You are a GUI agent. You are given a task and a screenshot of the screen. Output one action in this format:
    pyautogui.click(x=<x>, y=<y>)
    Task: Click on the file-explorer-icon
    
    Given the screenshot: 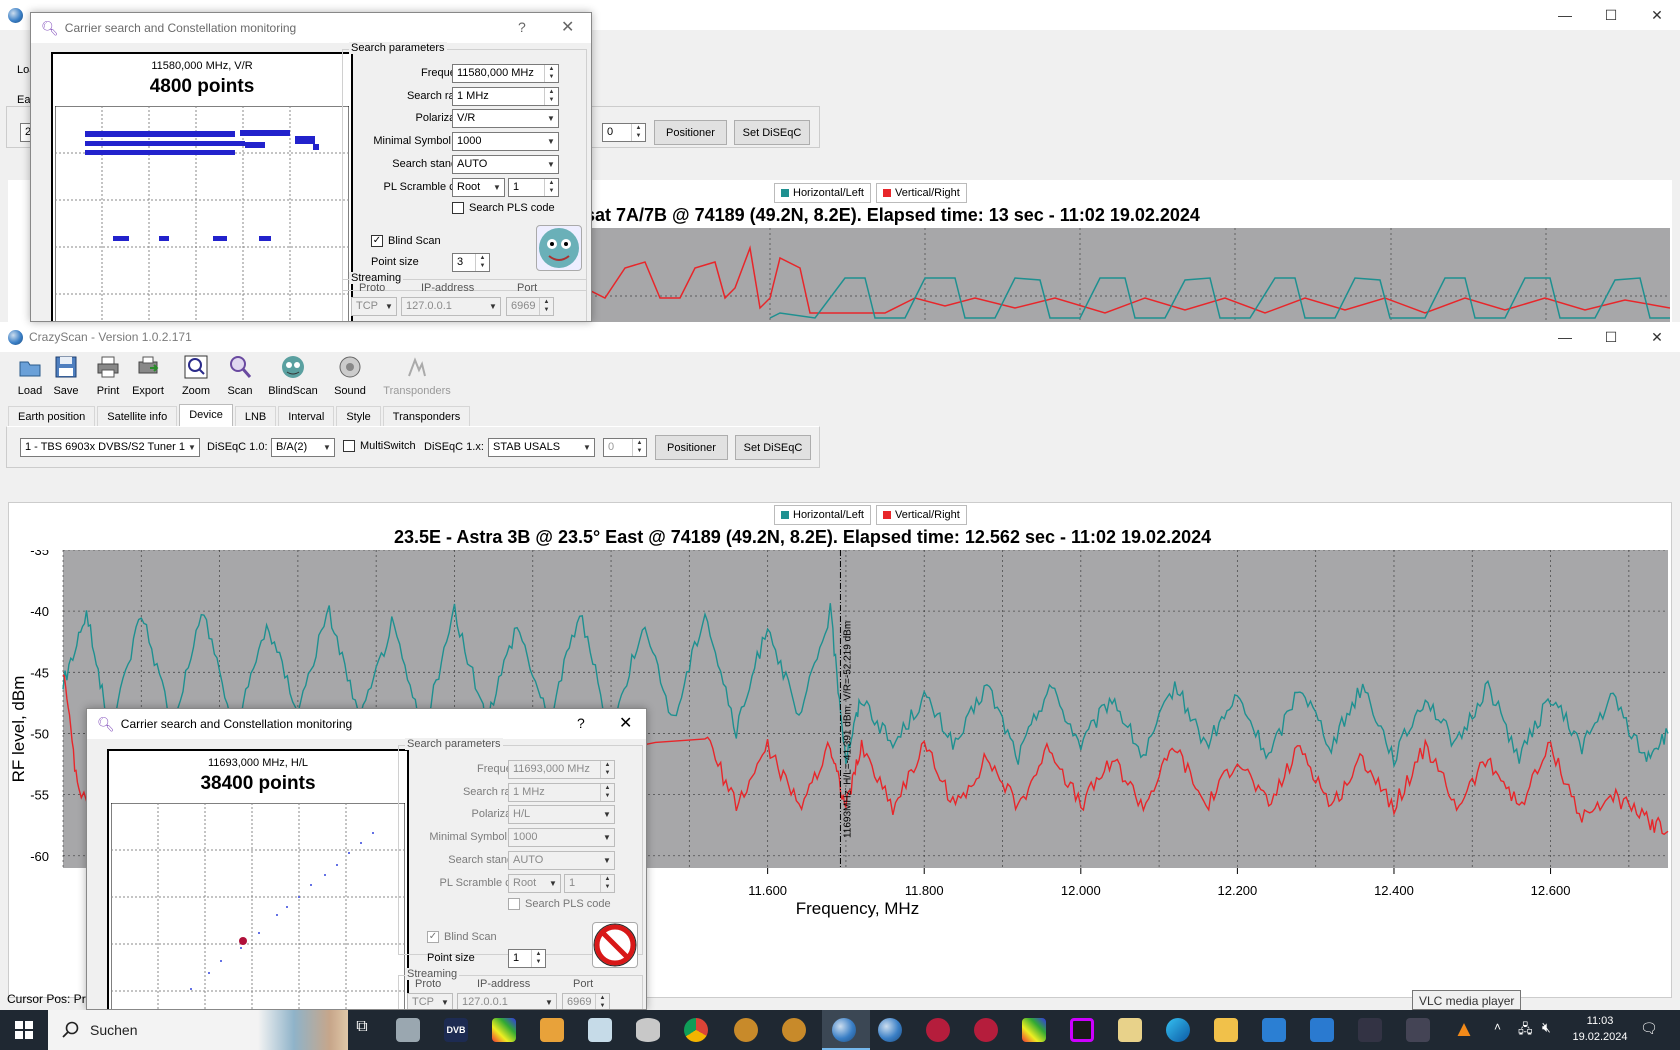 What is the action you would take?
    pyautogui.click(x=1226, y=1030)
    